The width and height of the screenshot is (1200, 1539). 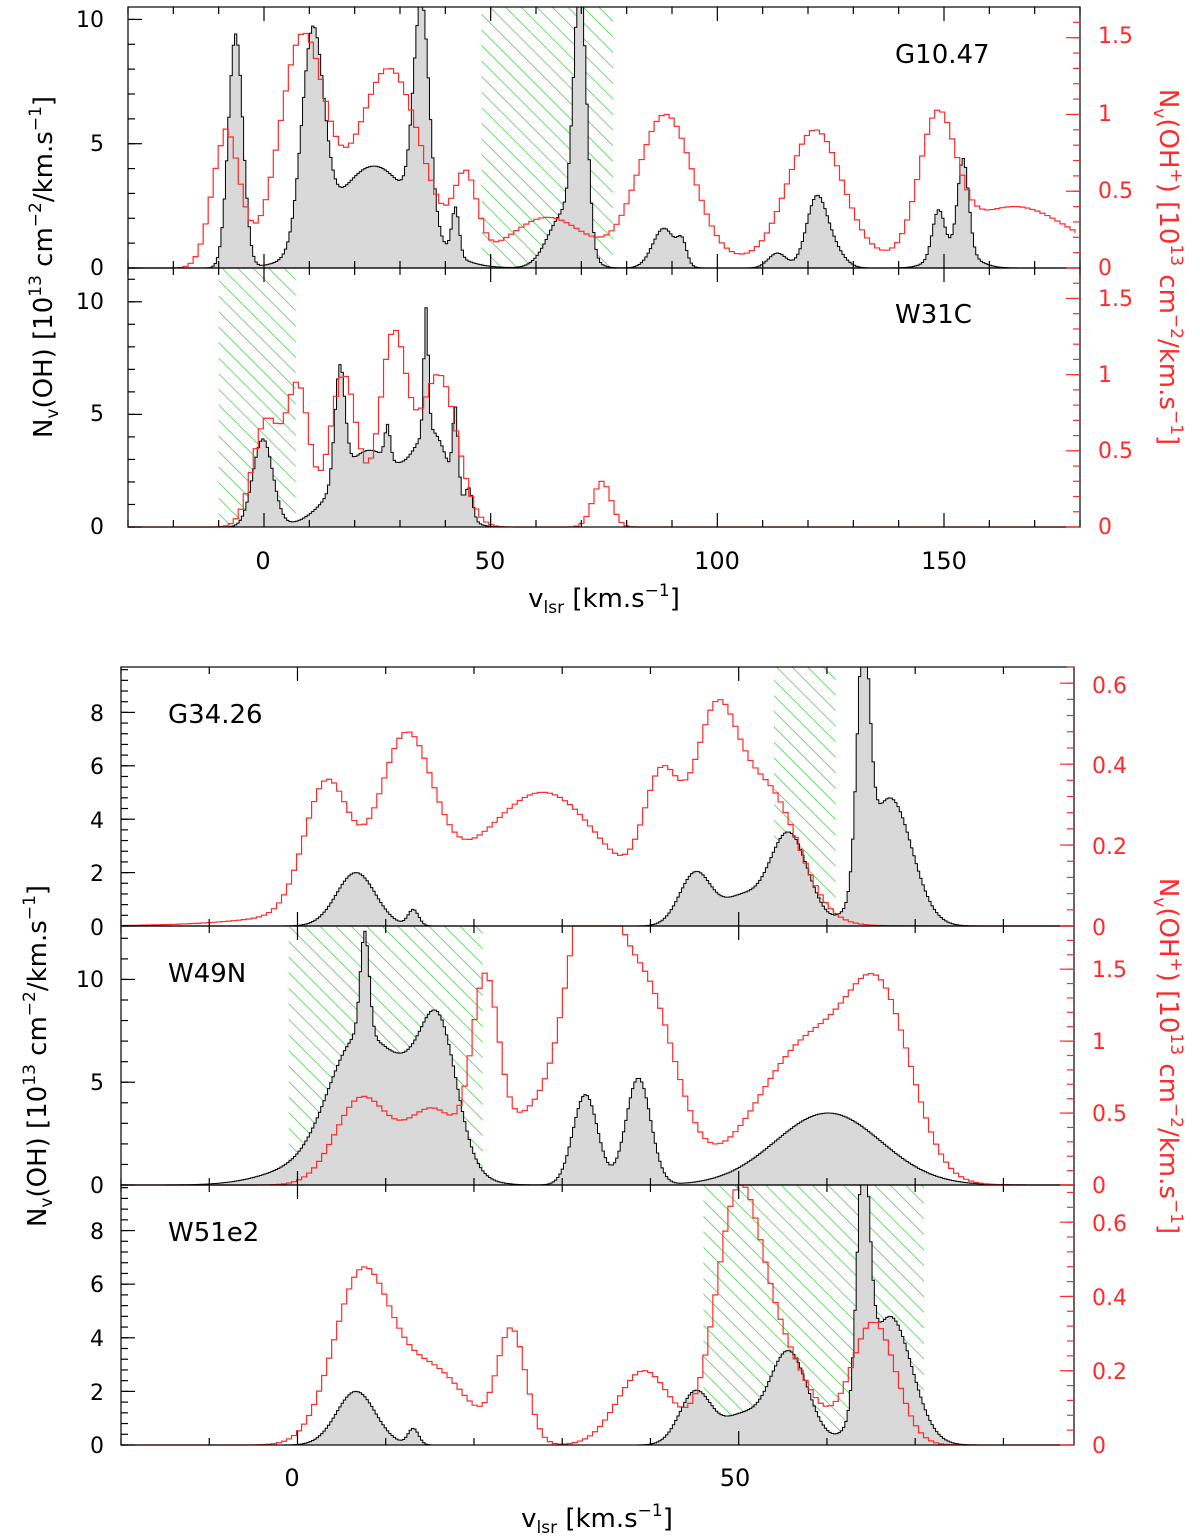 I want to click on w49n-ohp-line, so click(x=597, y=1055).